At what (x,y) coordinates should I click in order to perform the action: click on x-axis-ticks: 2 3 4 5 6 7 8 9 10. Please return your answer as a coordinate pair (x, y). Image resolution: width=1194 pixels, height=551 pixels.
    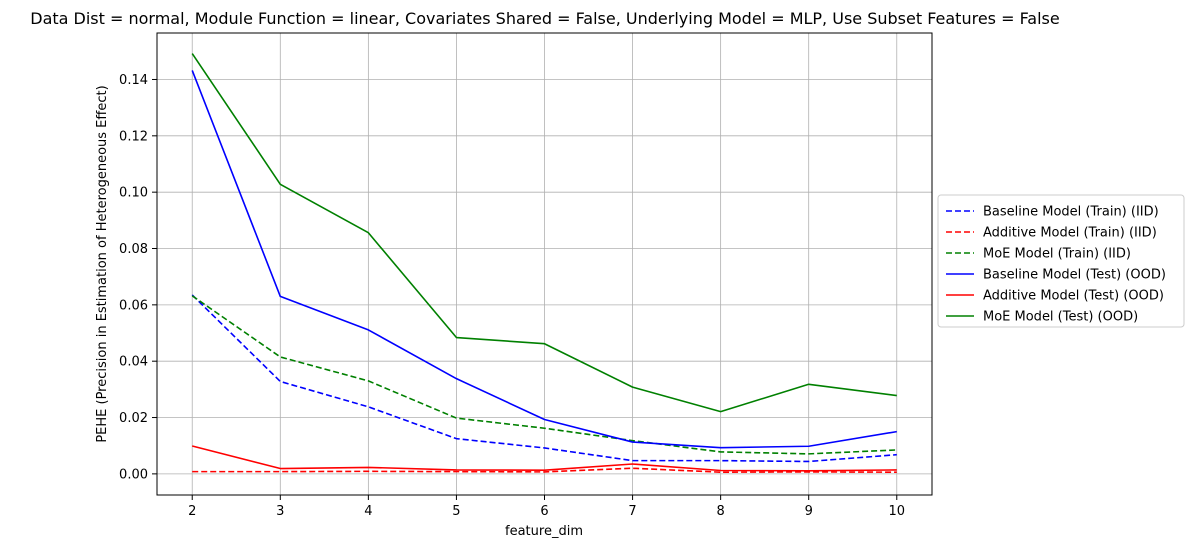
    Looking at the image, I should click on (546, 507).